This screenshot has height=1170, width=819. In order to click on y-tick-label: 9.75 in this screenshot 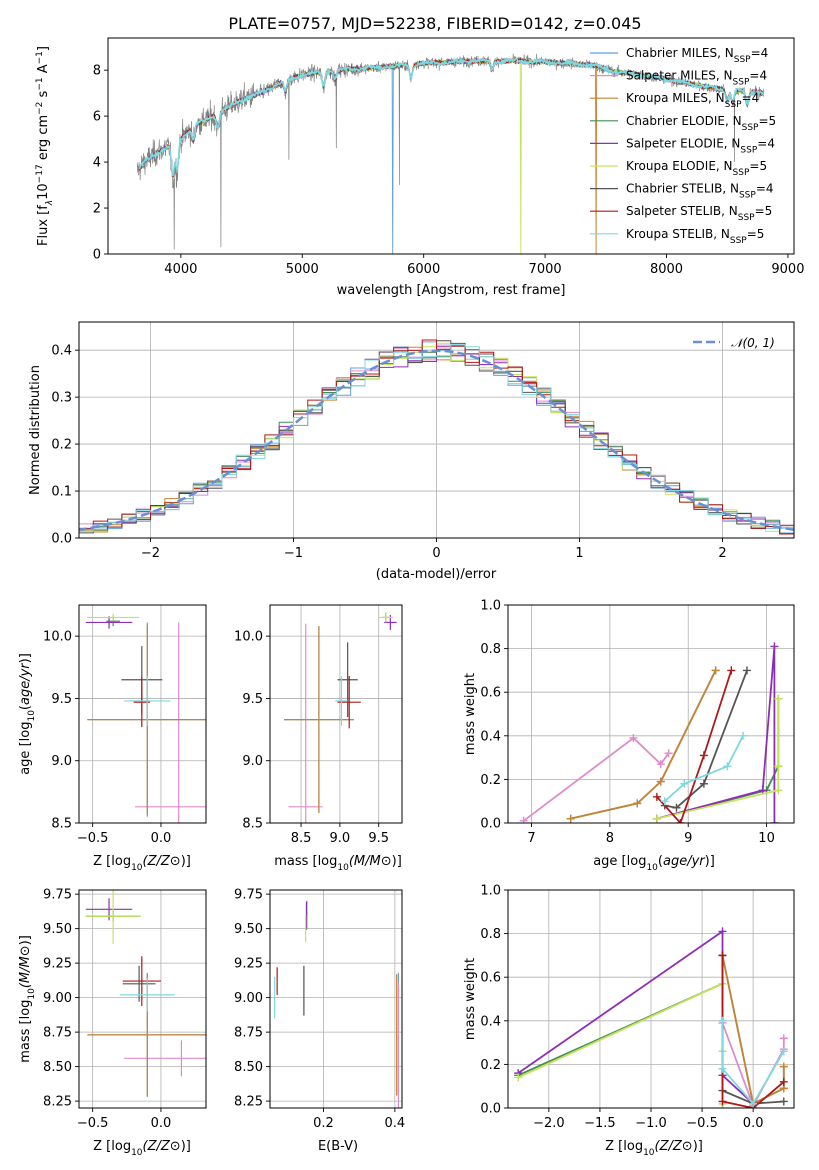, I will do `click(248, 895)`.